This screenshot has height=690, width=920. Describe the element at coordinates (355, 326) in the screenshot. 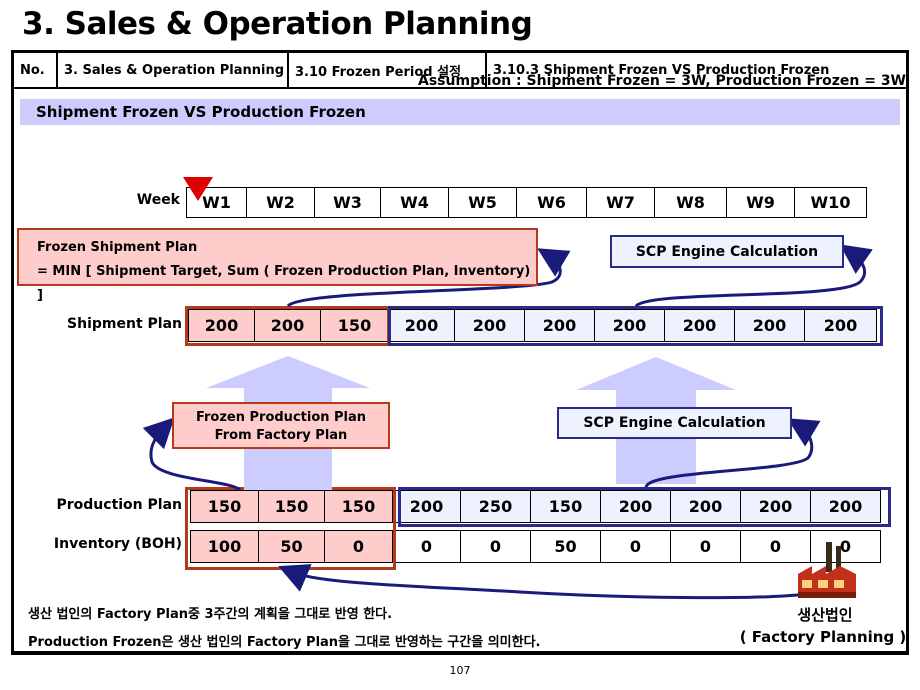

I see `shipment-cell: 150` at that location.